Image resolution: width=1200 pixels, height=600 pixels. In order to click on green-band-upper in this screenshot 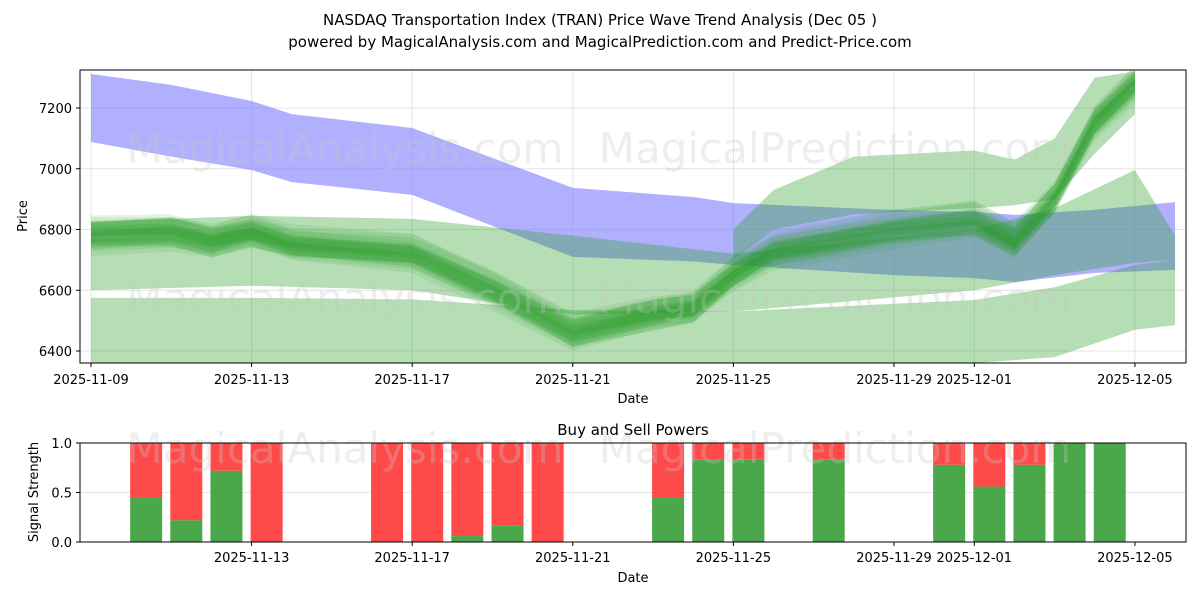, I will do `click(934, 165)`.